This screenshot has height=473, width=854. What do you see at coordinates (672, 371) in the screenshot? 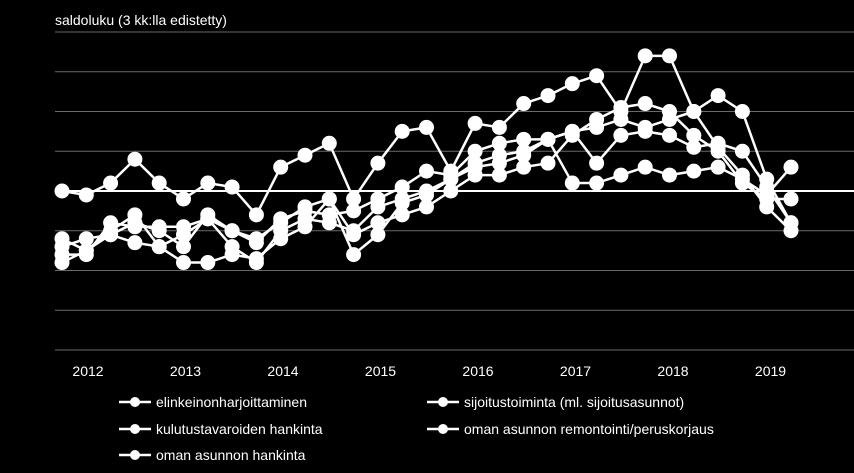
I see `x-tick-label: 2018` at bounding box center [672, 371].